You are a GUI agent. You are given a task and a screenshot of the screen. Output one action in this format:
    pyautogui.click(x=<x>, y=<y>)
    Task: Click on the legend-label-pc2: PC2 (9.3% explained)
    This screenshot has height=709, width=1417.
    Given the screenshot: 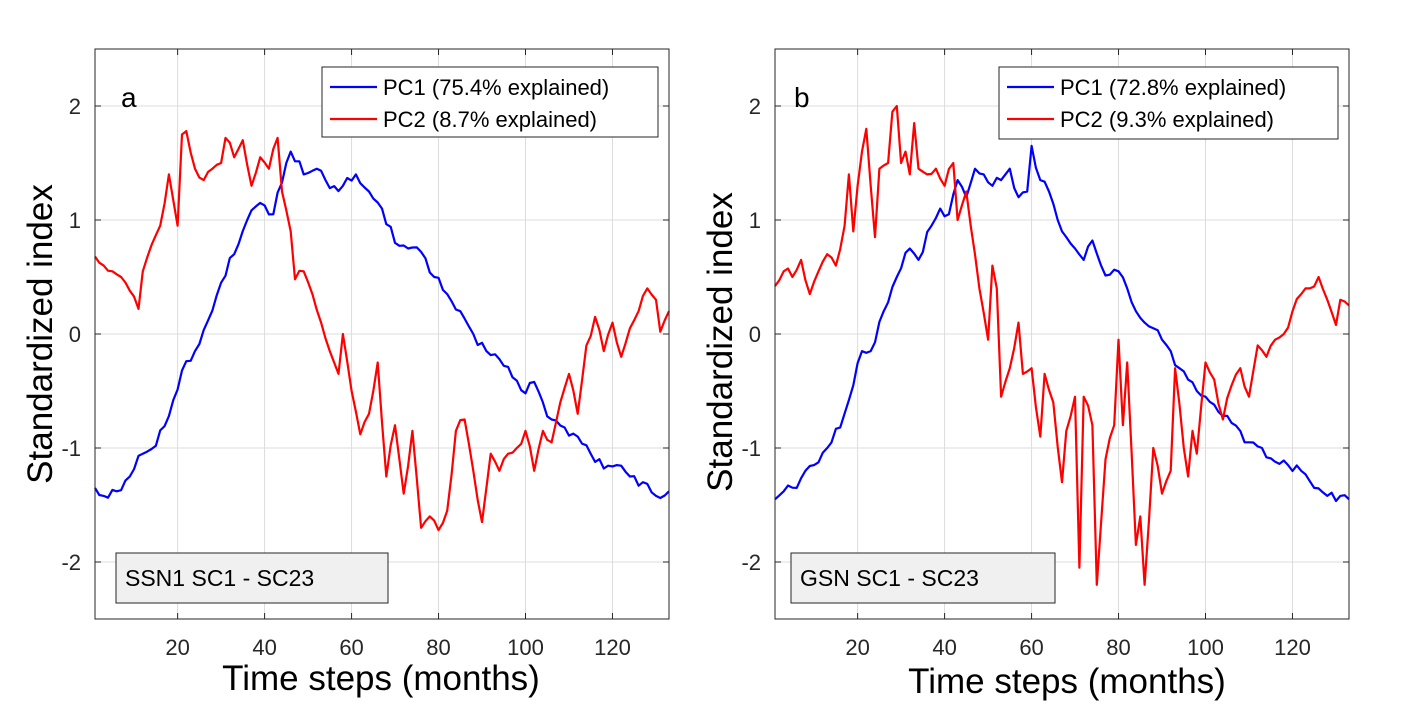 What is the action you would take?
    pyautogui.click(x=1167, y=119)
    